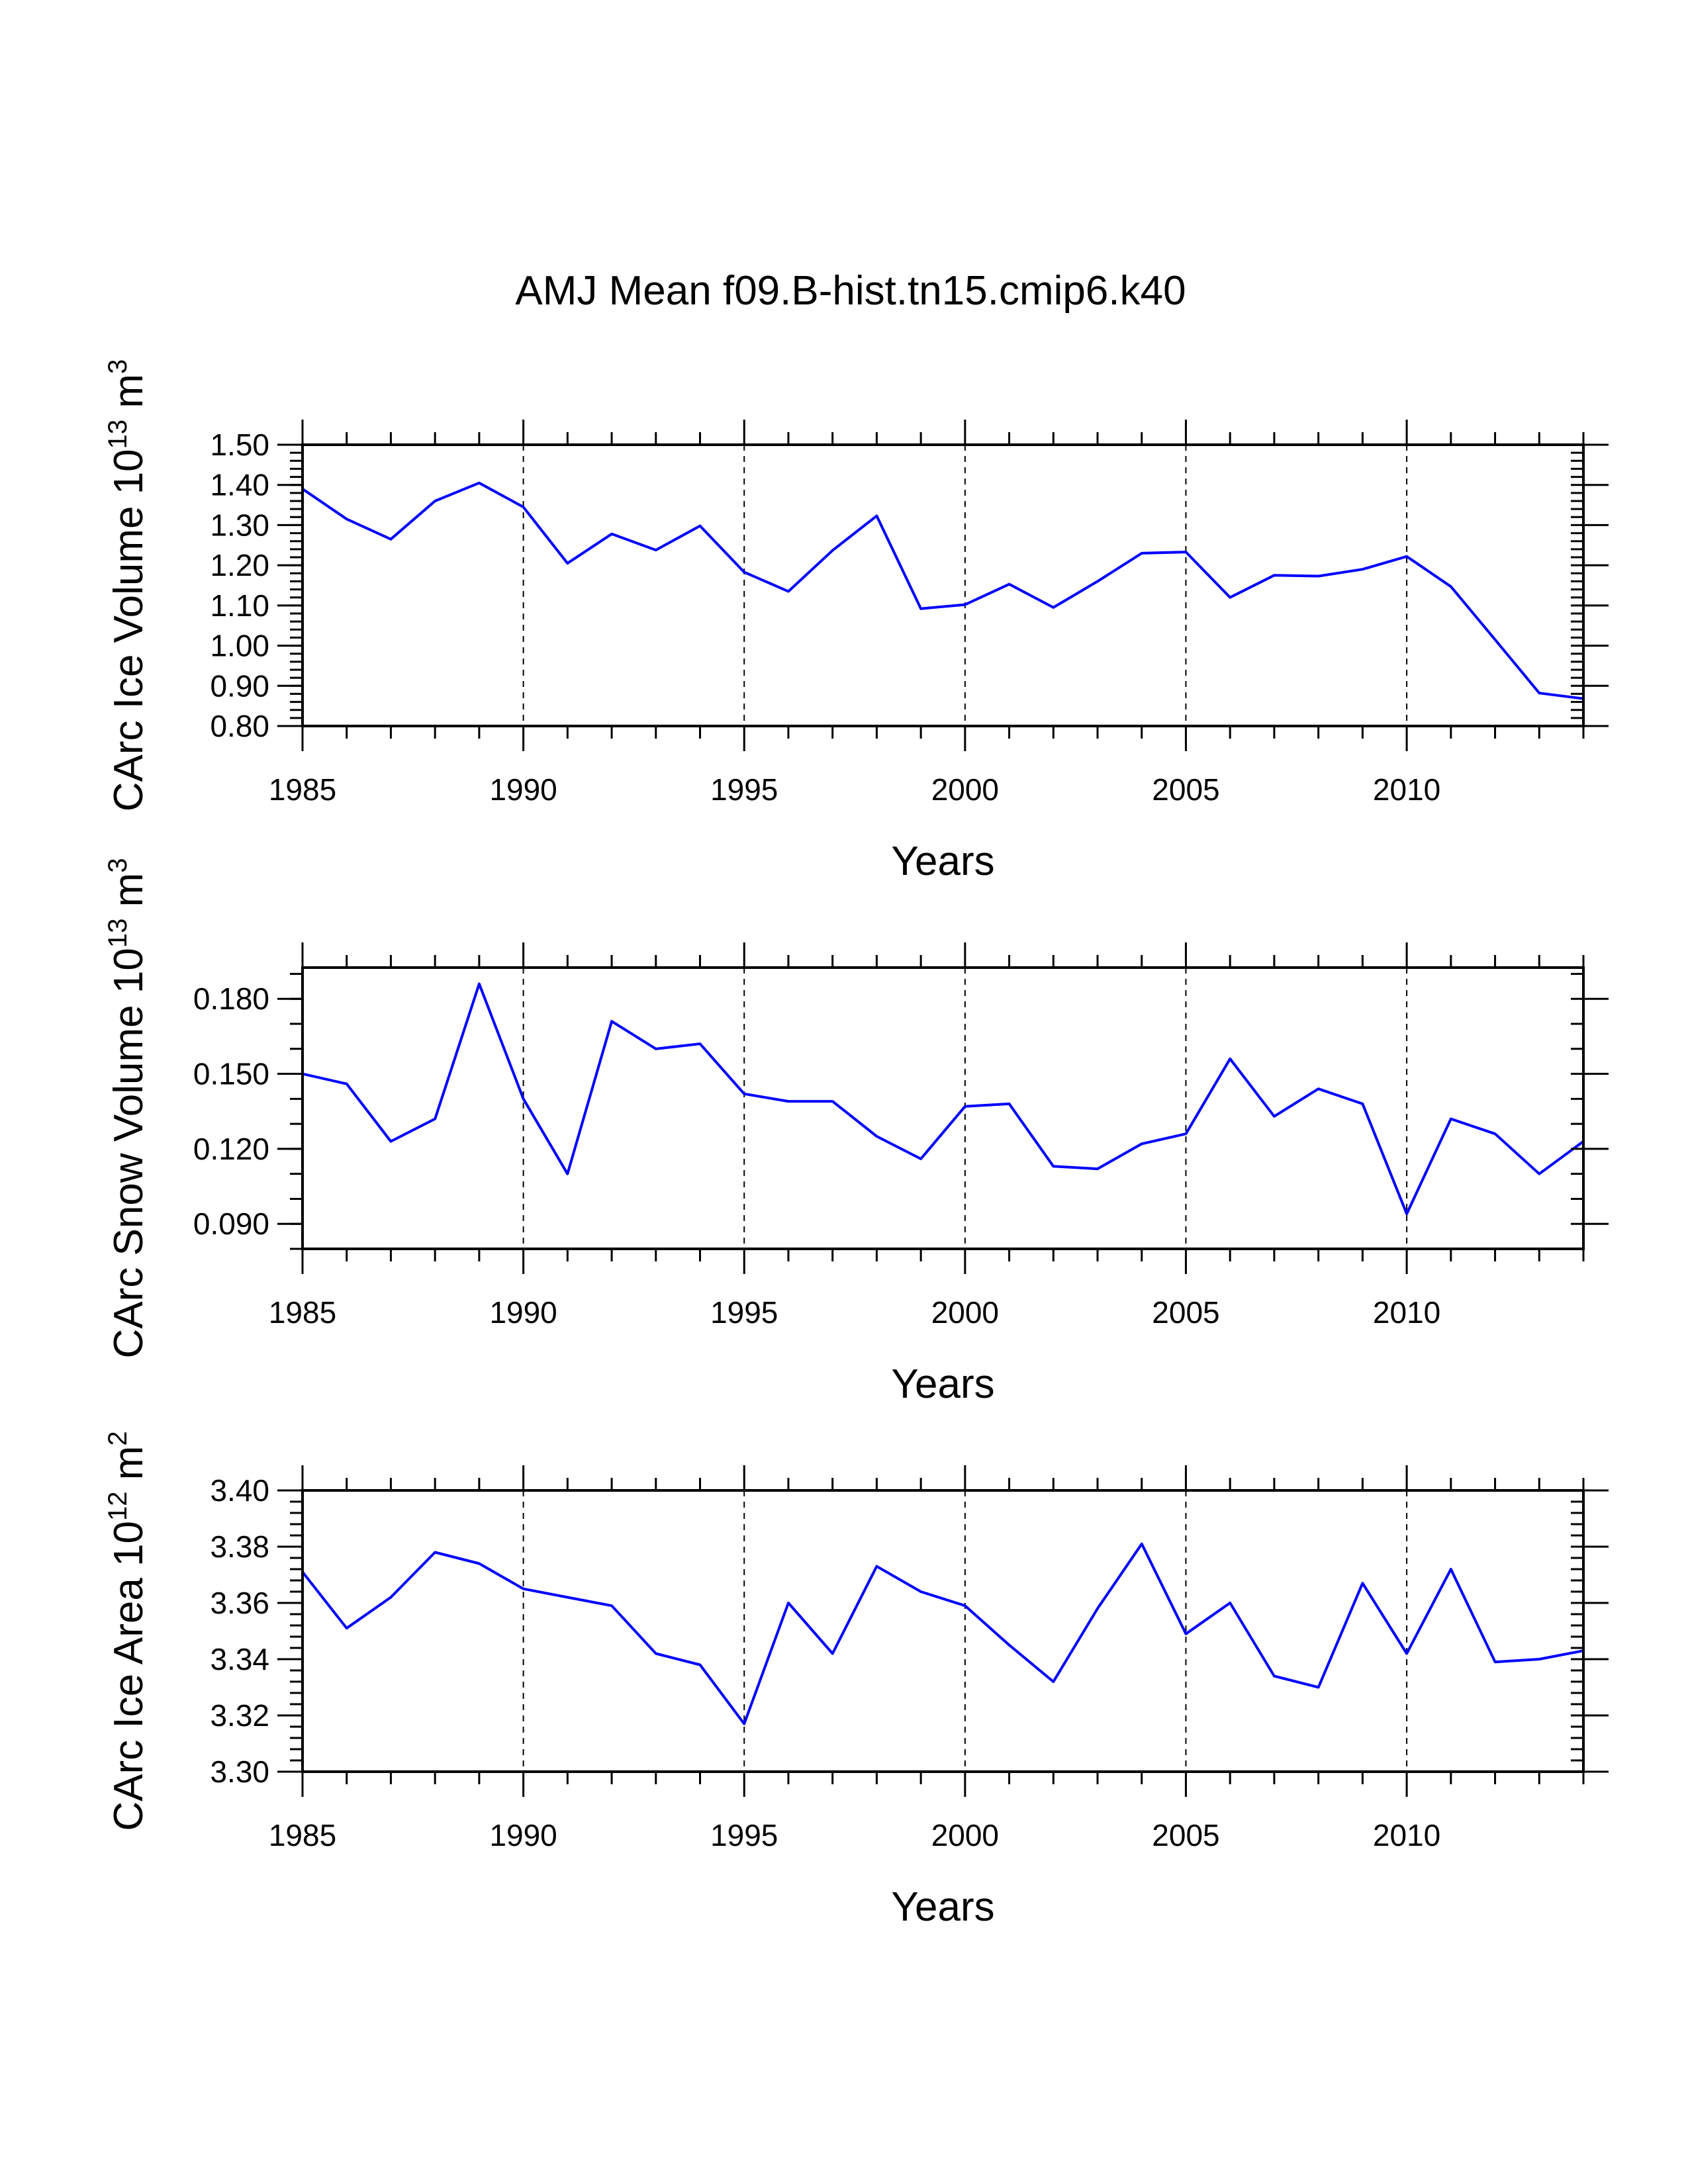  I want to click on ice-volume-y-tick-label: 1.10, so click(239, 605).